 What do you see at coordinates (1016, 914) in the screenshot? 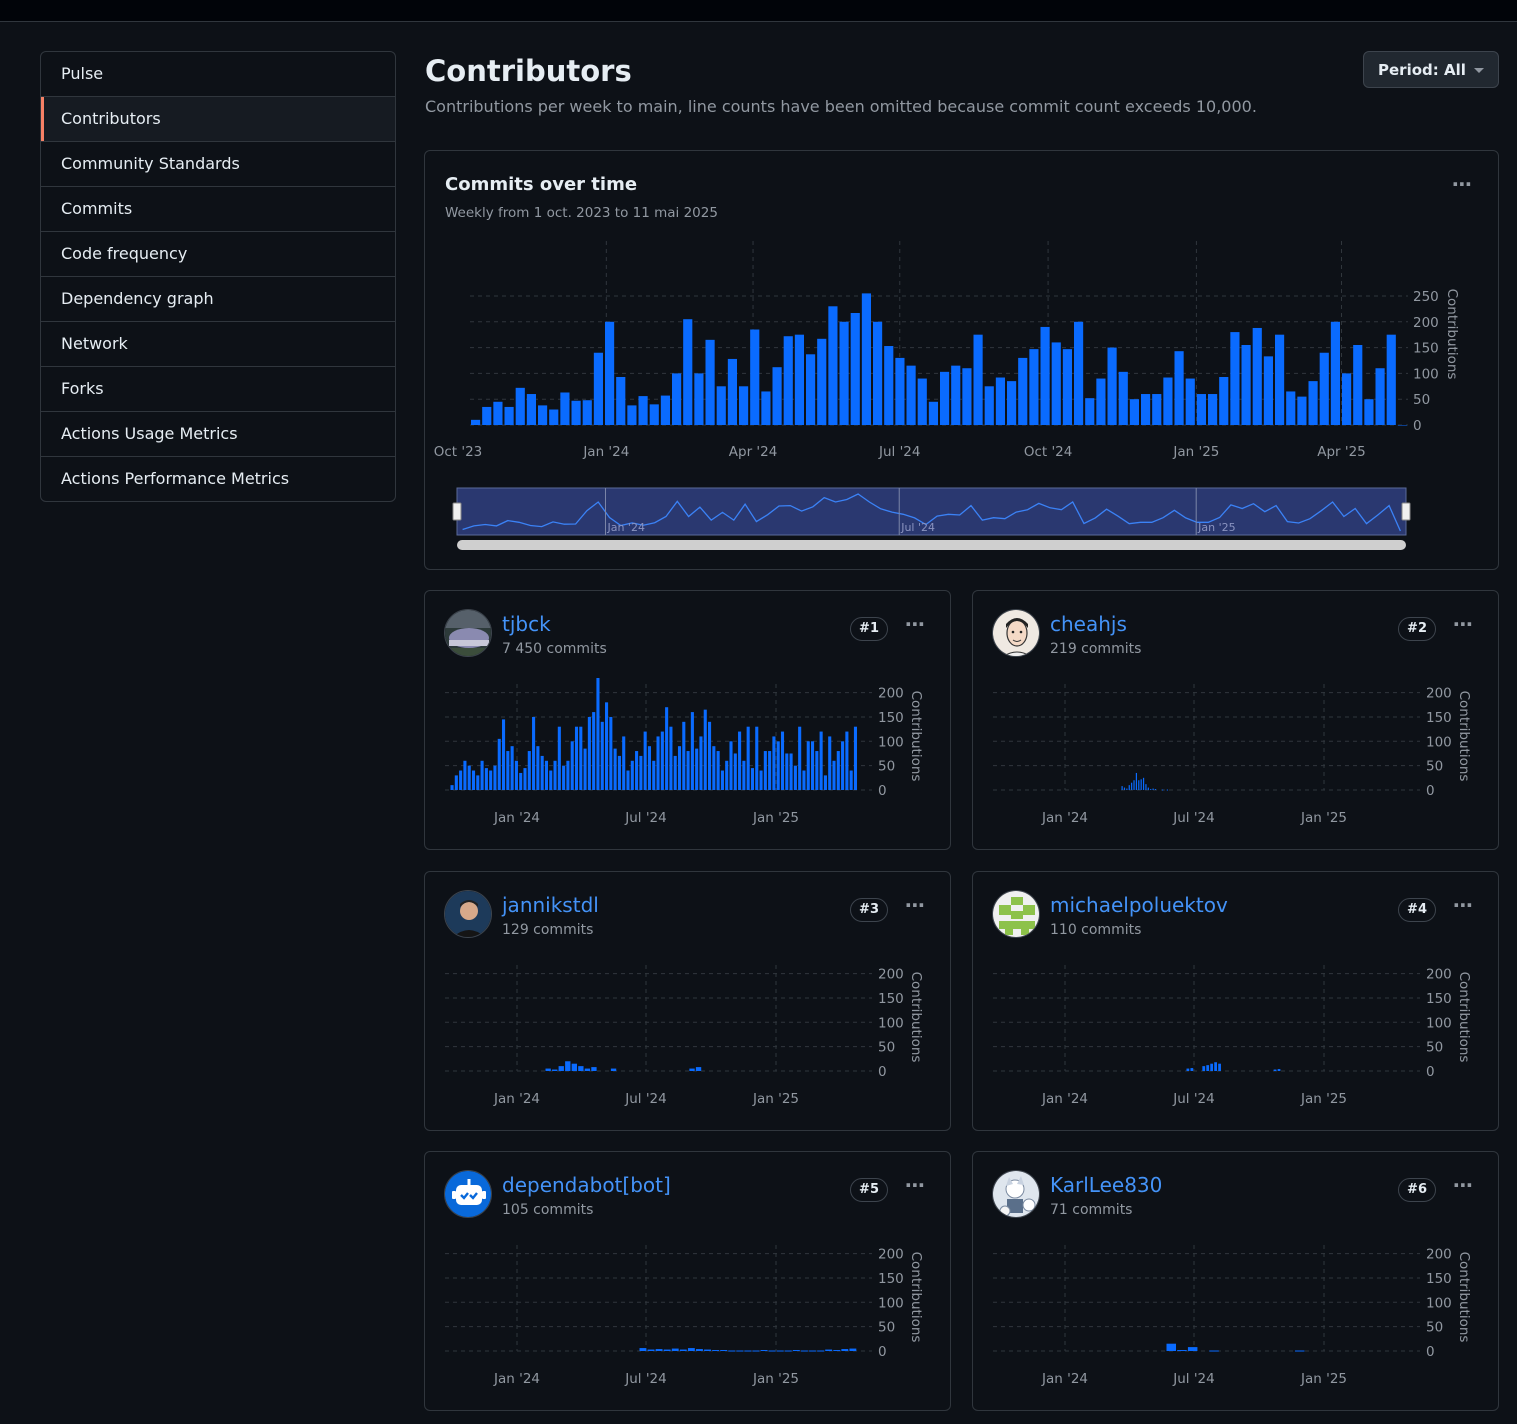
I see `avatar-identicon-icon` at bounding box center [1016, 914].